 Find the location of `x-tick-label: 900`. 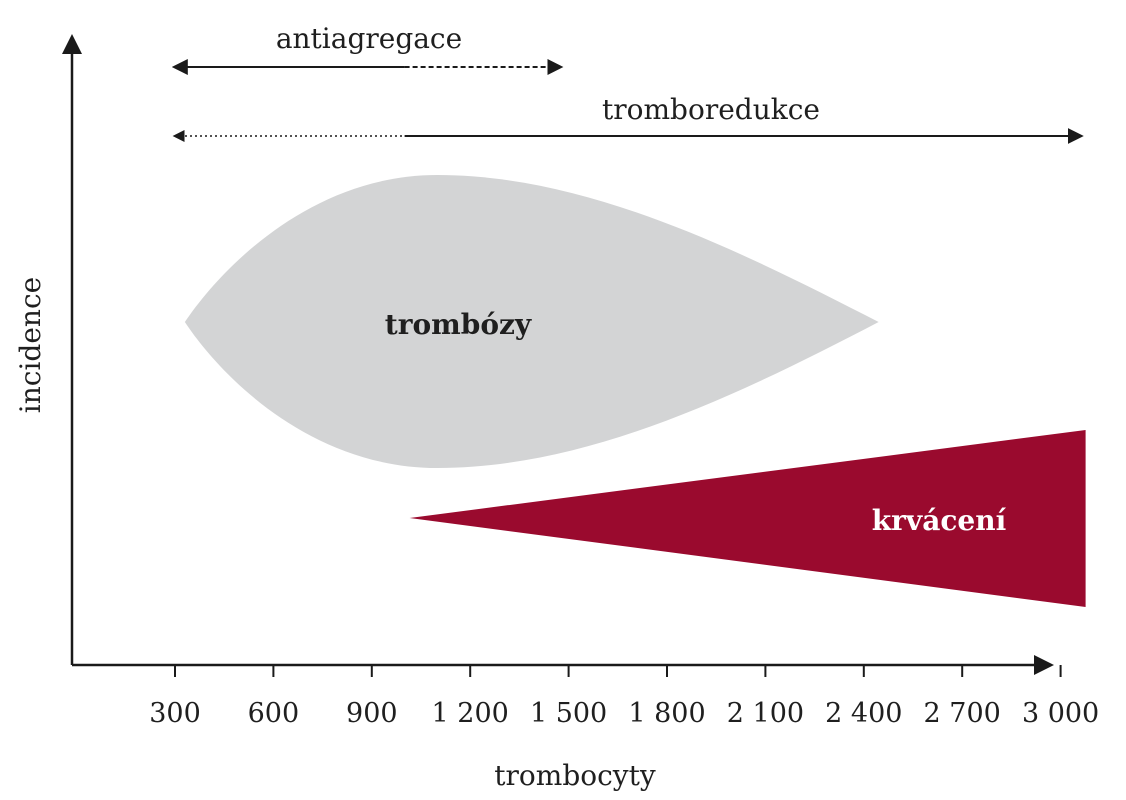

x-tick-label: 900 is located at coordinates (372, 713).